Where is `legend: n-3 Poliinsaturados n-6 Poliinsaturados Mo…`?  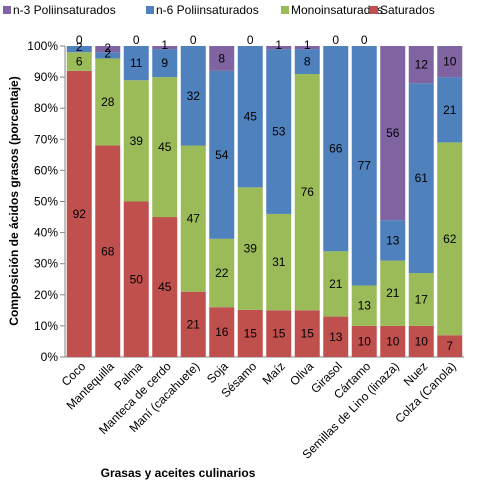 legend: n-3 Poliinsaturados n-6 Poliinsaturados Mo… is located at coordinates (219, 10).